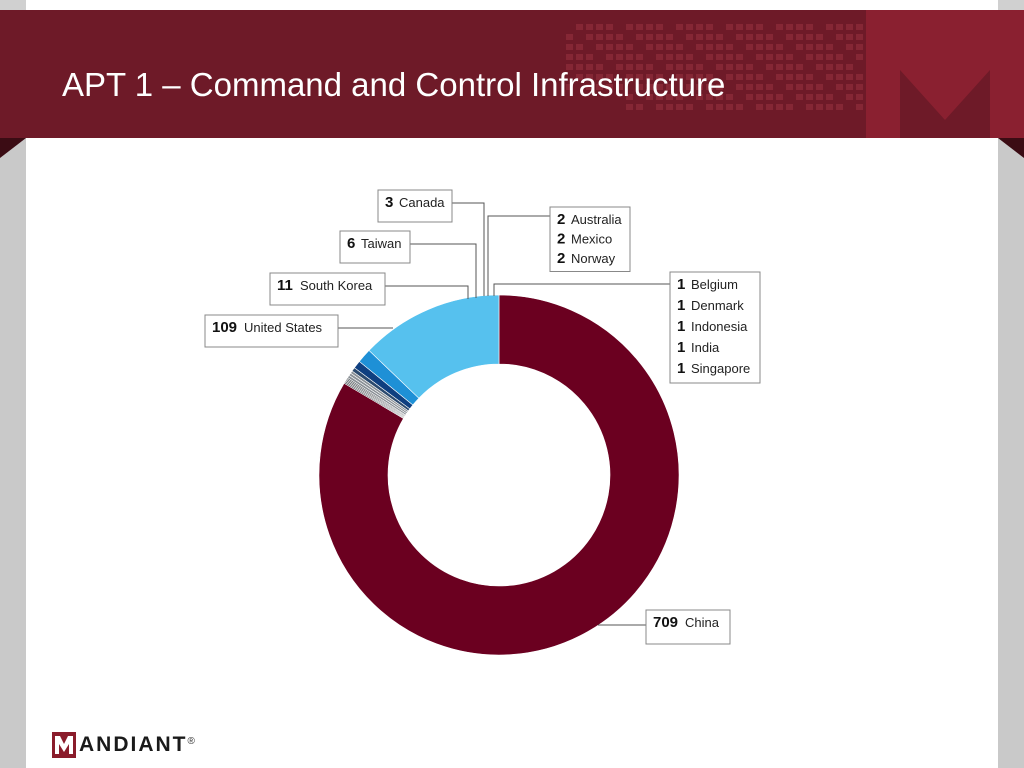 This screenshot has width=1024, height=768. I want to click on callout-taiwan: 6 Taiwan, so click(408, 264).